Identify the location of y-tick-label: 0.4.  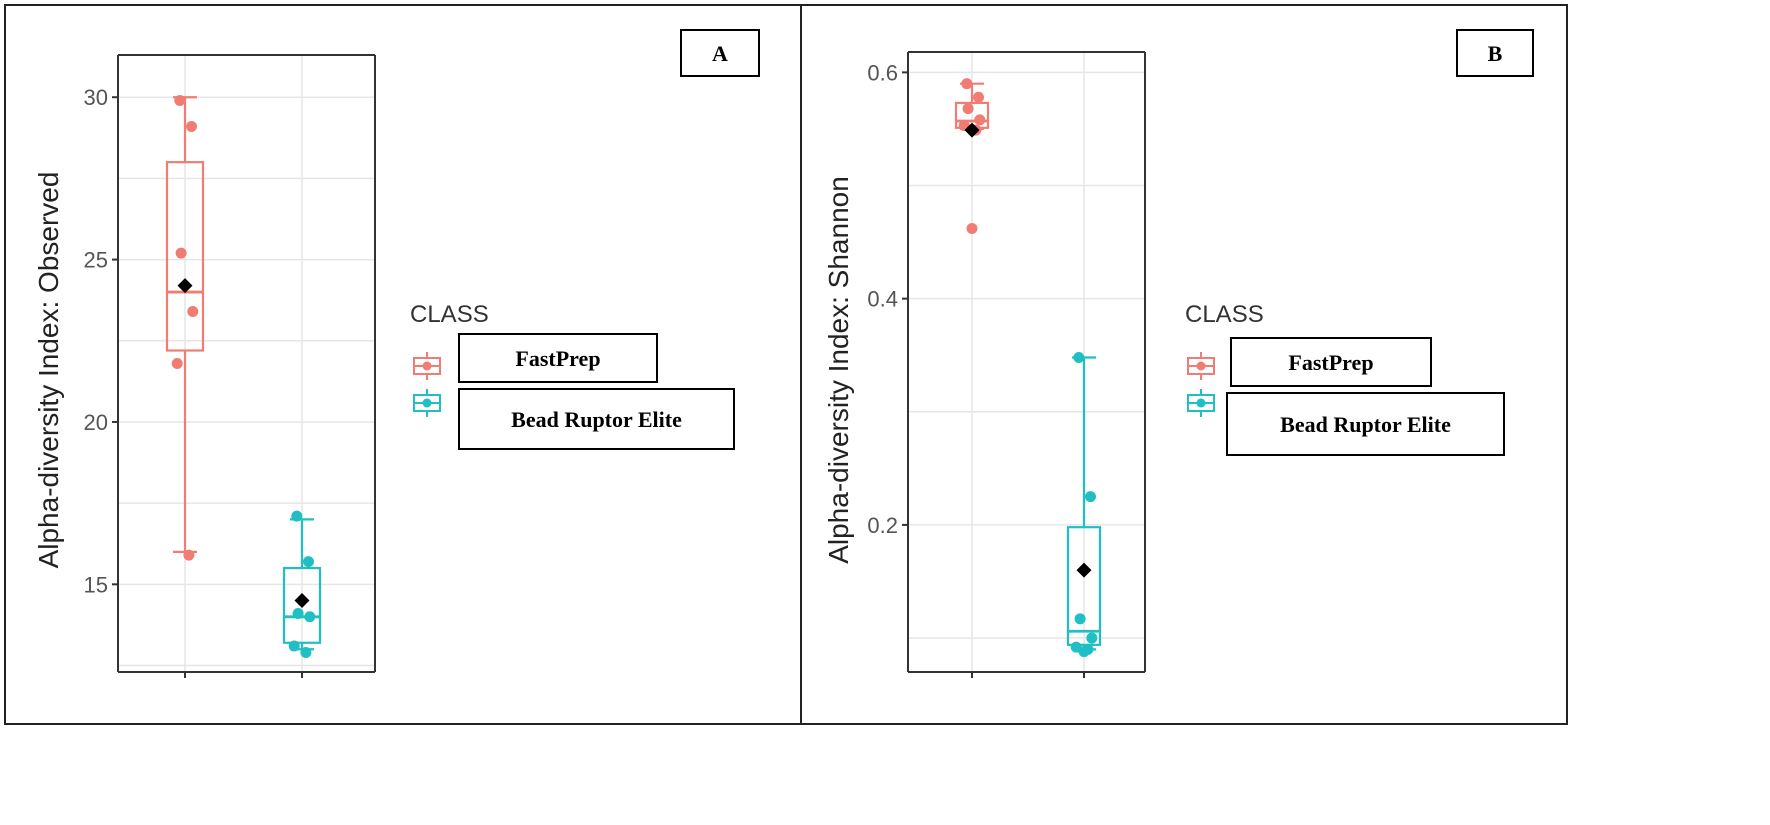
(882, 299).